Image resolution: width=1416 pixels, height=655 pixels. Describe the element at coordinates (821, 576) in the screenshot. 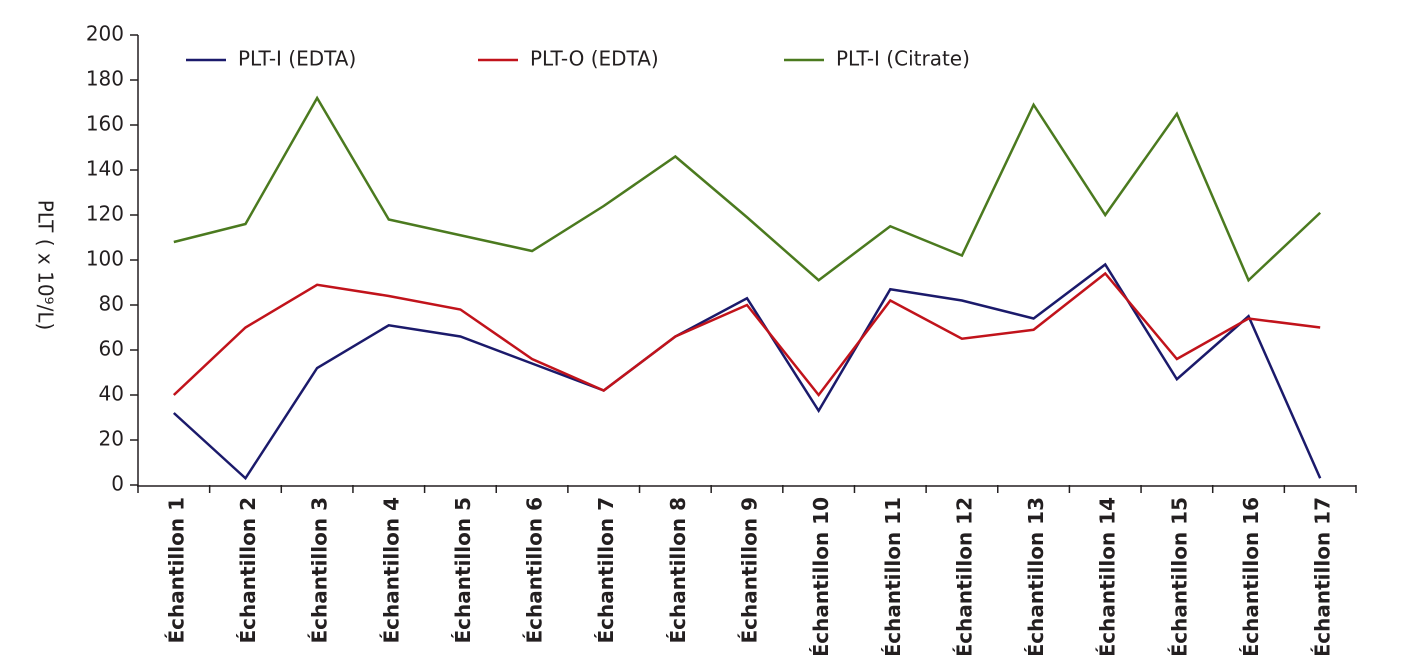

I see `x-tick-label: Échantillon 10` at that location.